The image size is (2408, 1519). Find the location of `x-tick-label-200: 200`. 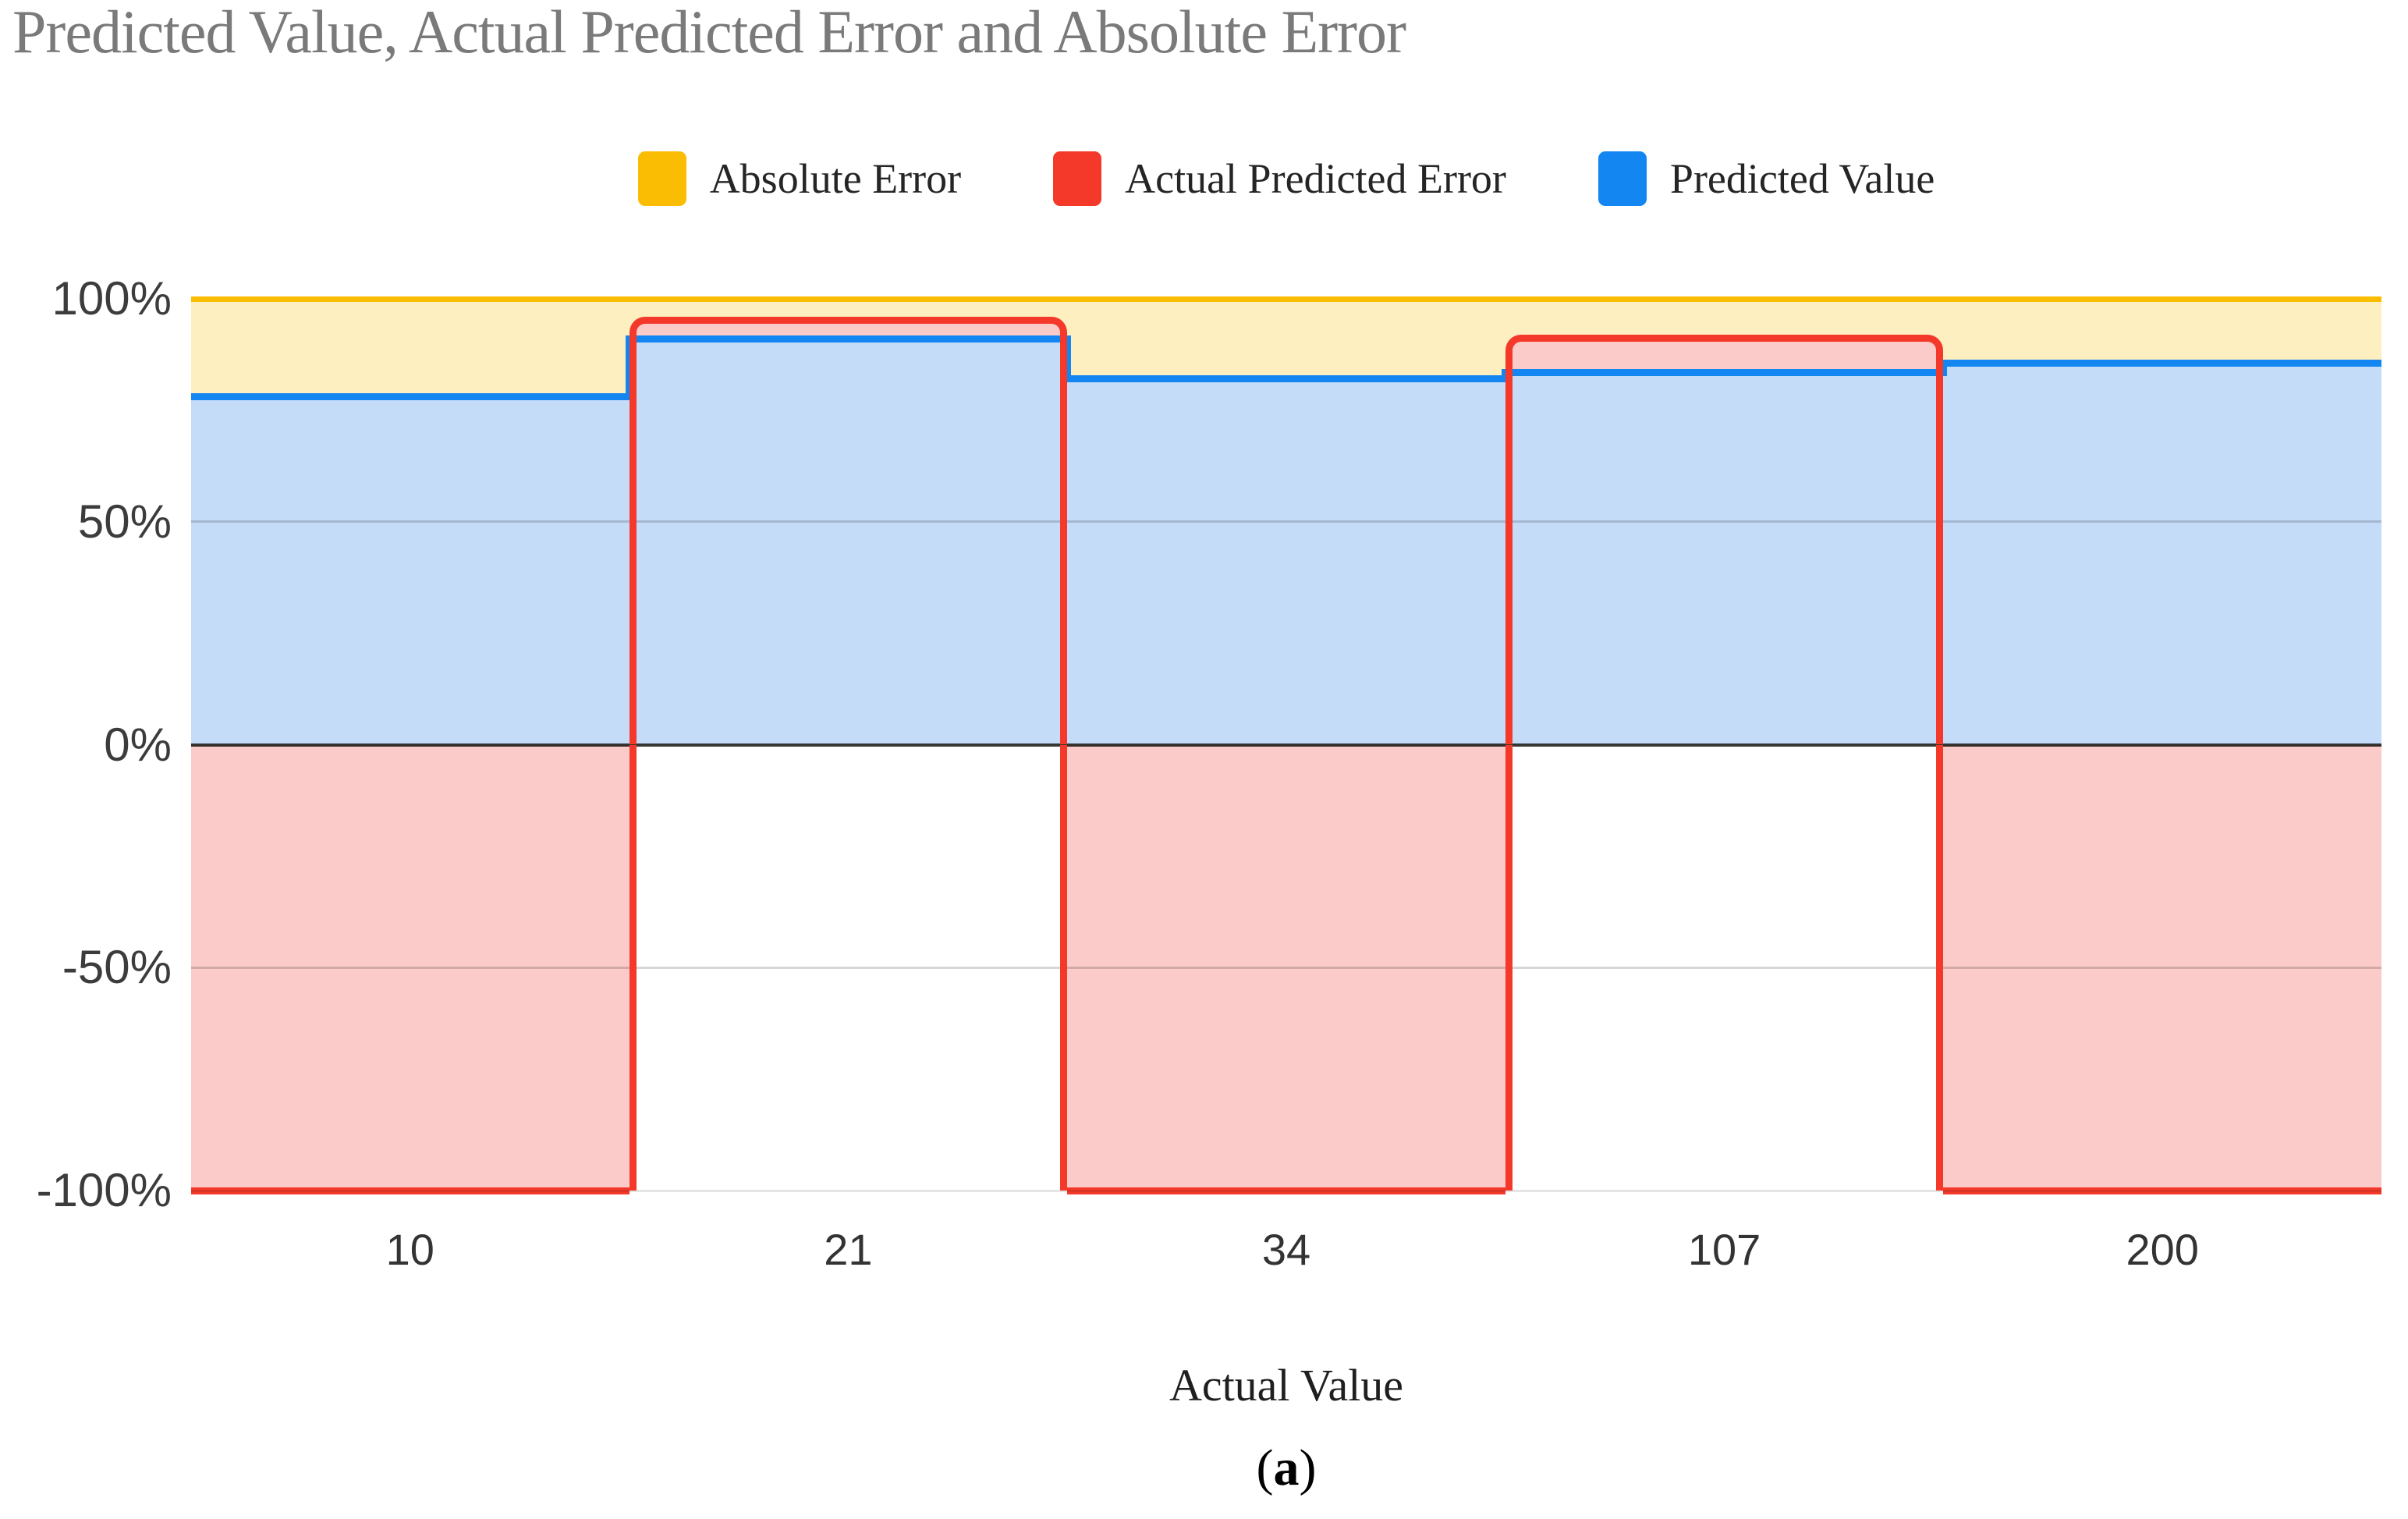

x-tick-label-200: 200 is located at coordinates (2163, 1249).